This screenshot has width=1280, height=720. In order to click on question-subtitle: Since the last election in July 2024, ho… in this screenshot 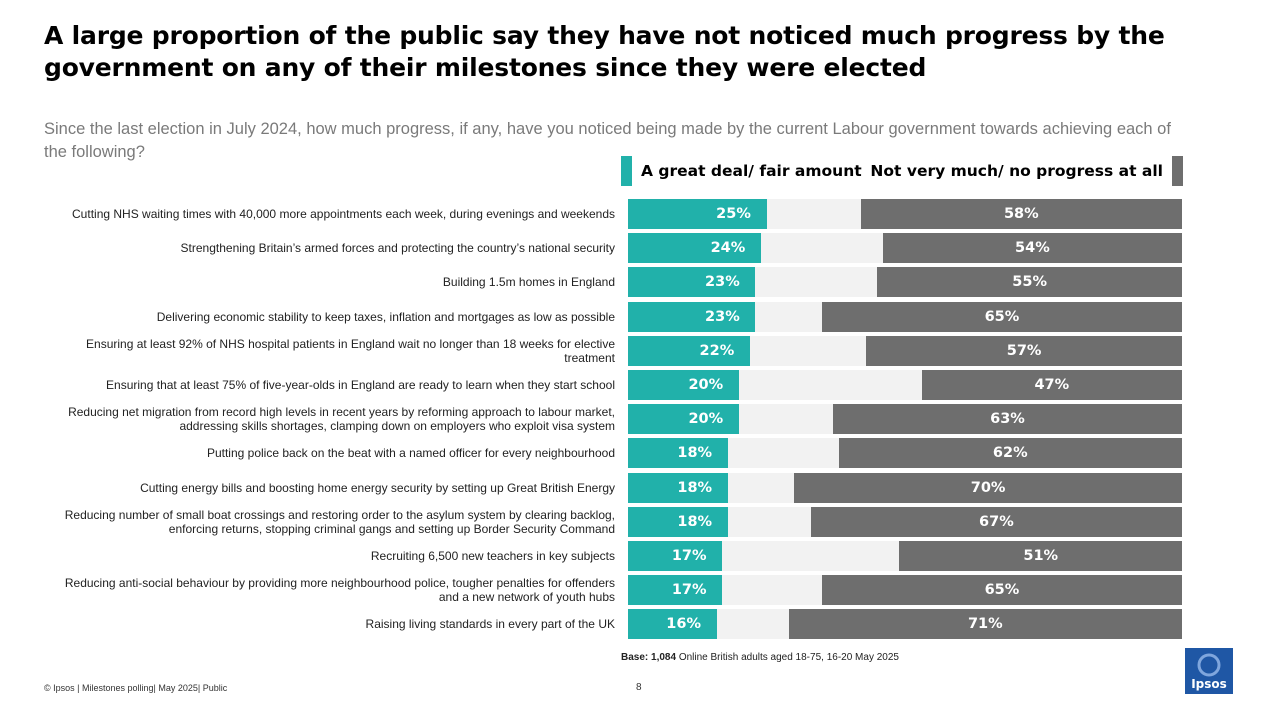, I will do `click(607, 140)`.